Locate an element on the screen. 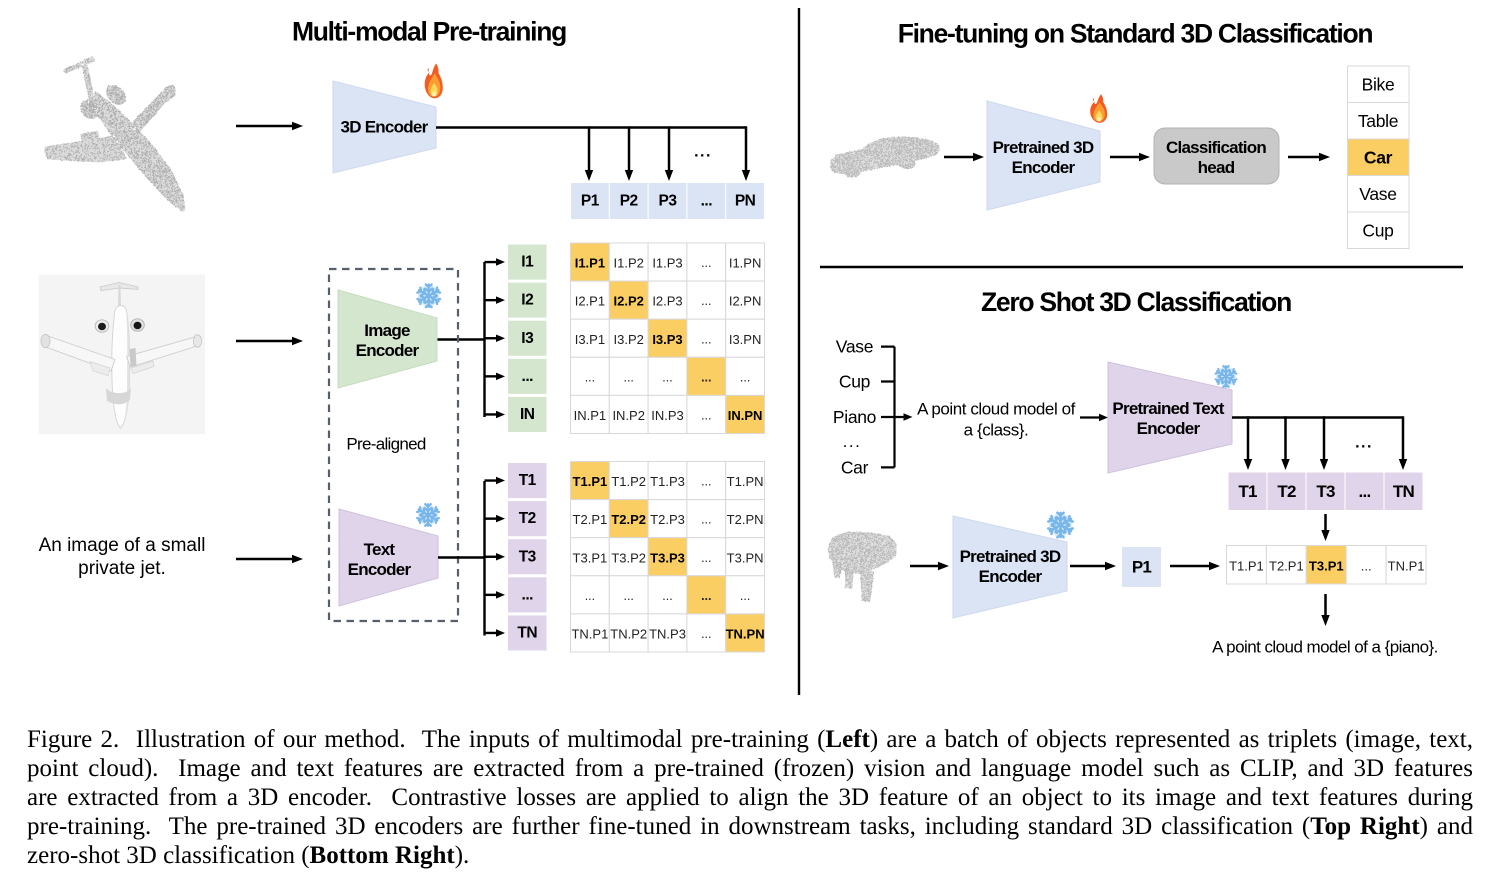  svg-text: I3.P3 is located at coordinates (667, 339).